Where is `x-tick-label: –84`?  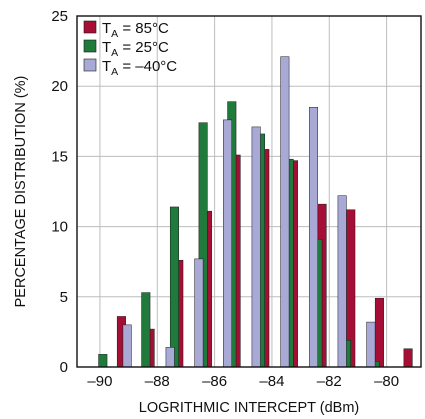
x-tick-label: –84 is located at coordinates (271, 381).